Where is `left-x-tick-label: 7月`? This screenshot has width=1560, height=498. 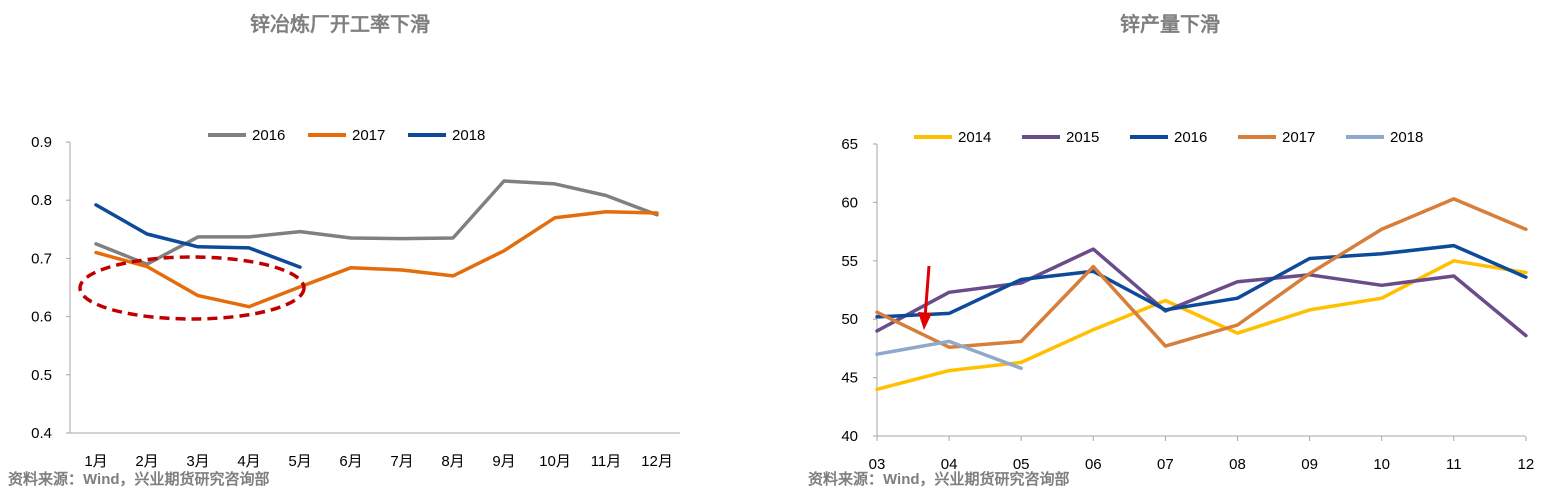 left-x-tick-label: 7月 is located at coordinates (401, 461).